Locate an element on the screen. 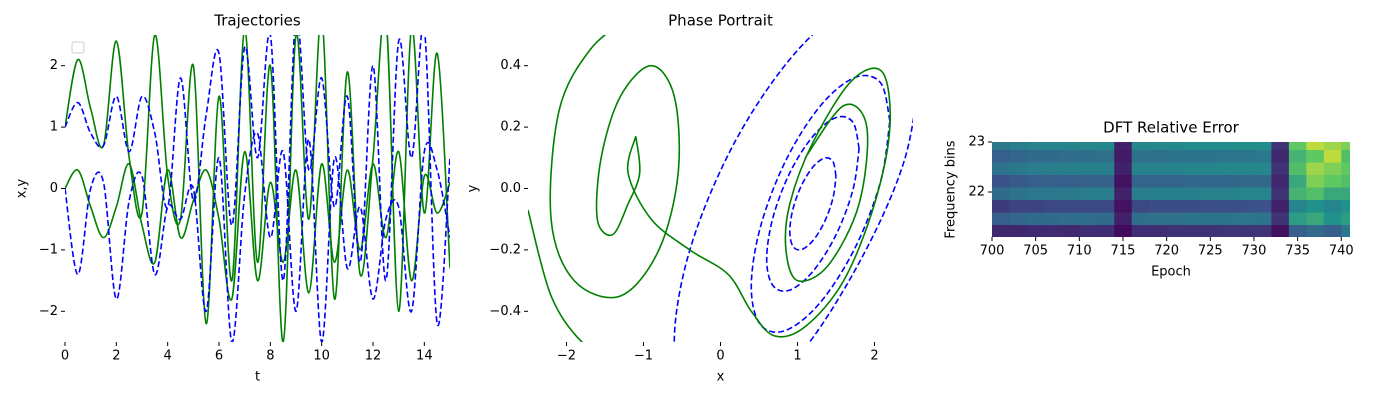 The image size is (1400, 400). x-tick-label: −1 is located at coordinates (643, 356).